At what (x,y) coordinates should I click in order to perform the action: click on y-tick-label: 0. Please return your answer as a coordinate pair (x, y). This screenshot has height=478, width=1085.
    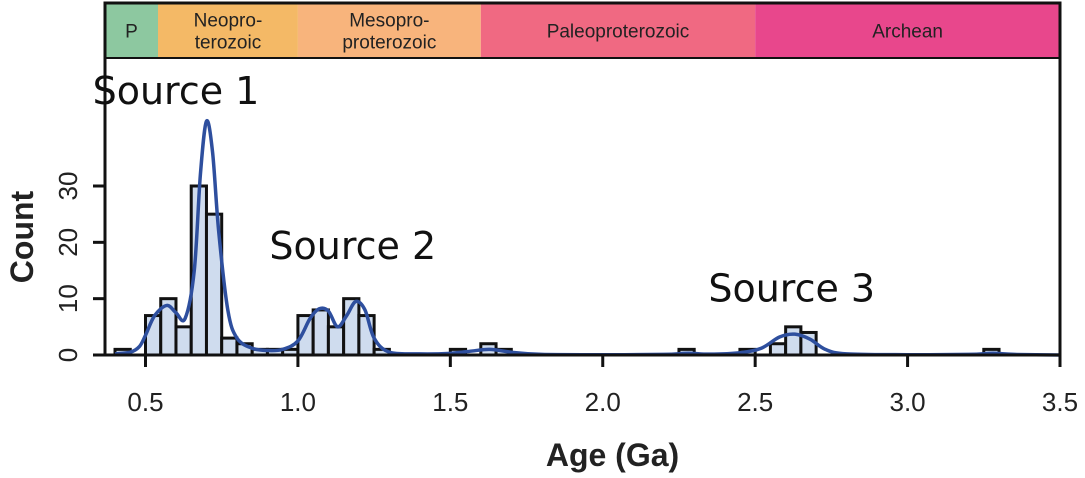
    Looking at the image, I should click on (68, 355).